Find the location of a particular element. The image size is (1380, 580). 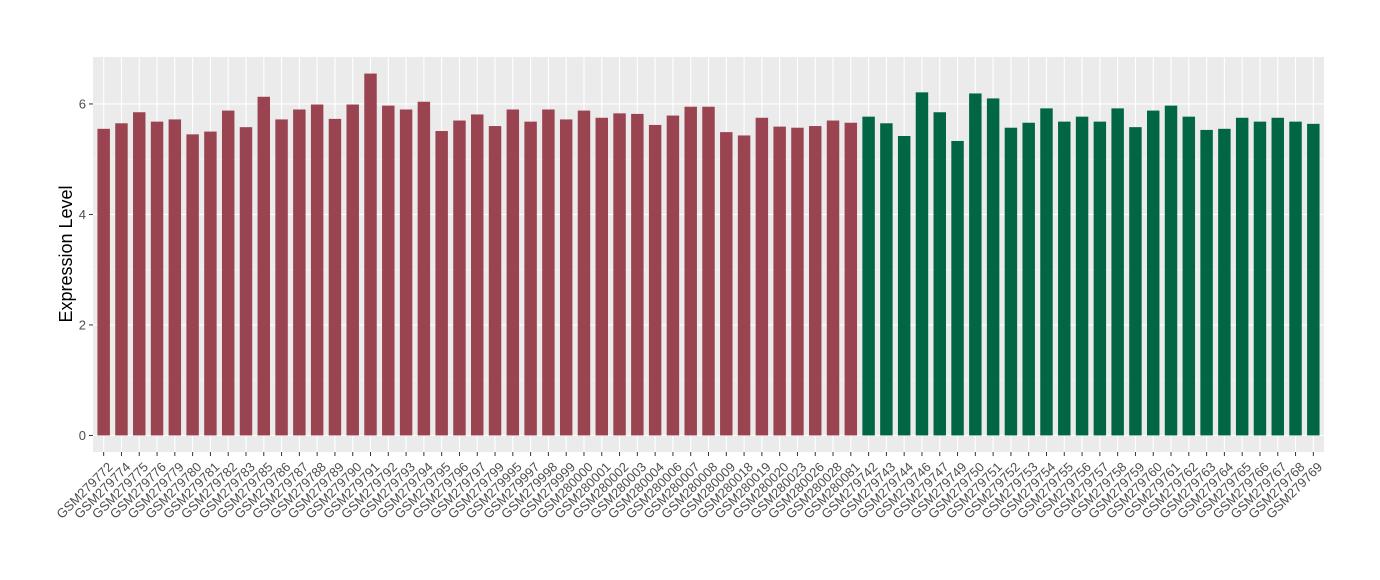

bar-GSM280008 is located at coordinates (708, 271).